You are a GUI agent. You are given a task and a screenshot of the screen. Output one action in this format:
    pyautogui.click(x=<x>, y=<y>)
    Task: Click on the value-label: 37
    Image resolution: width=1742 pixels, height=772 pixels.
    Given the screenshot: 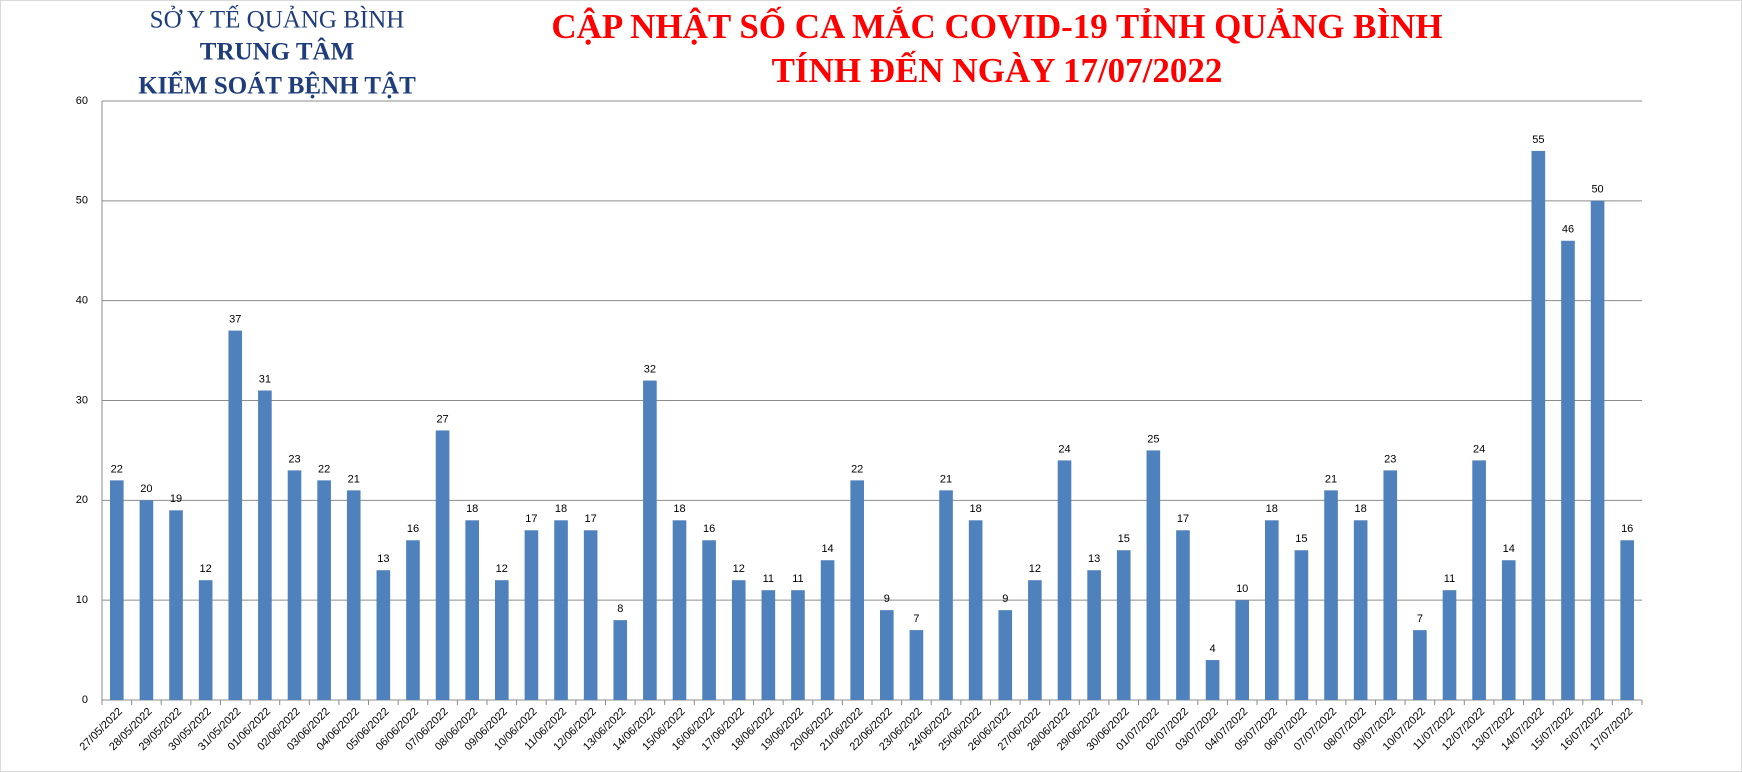 What is the action you would take?
    pyautogui.click(x=235, y=320)
    